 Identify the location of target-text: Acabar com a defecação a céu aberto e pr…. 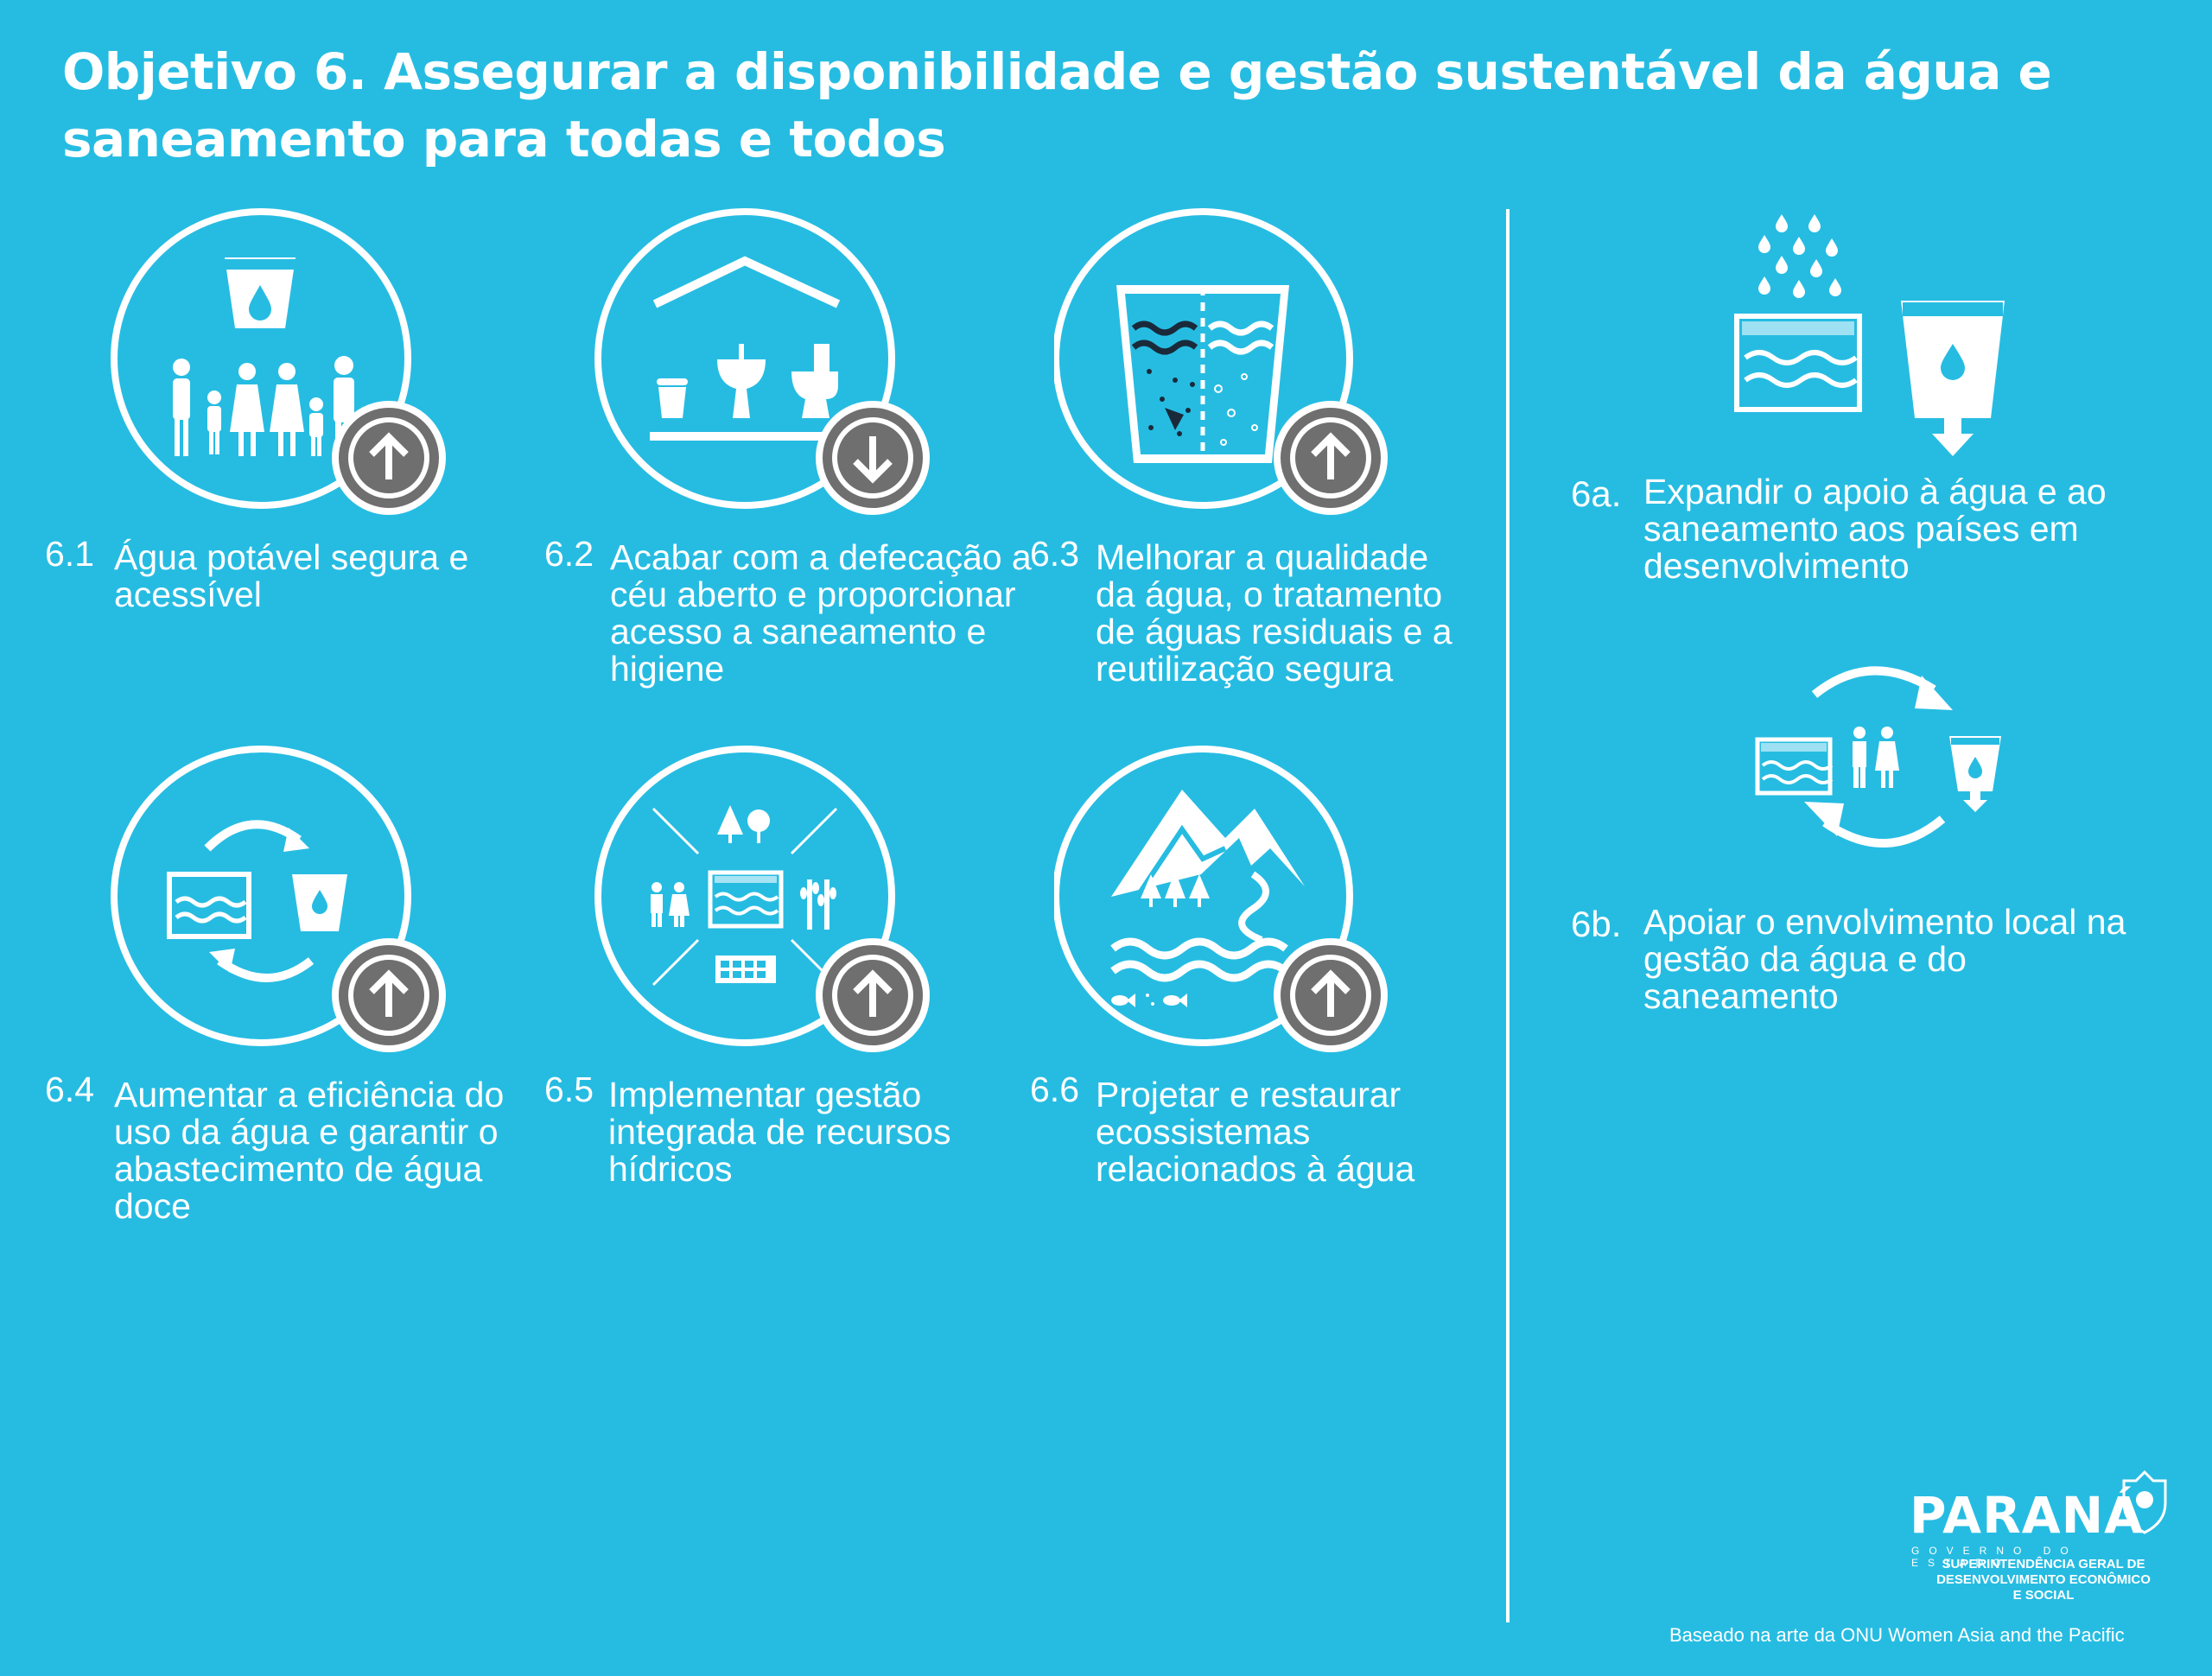
(821, 613).